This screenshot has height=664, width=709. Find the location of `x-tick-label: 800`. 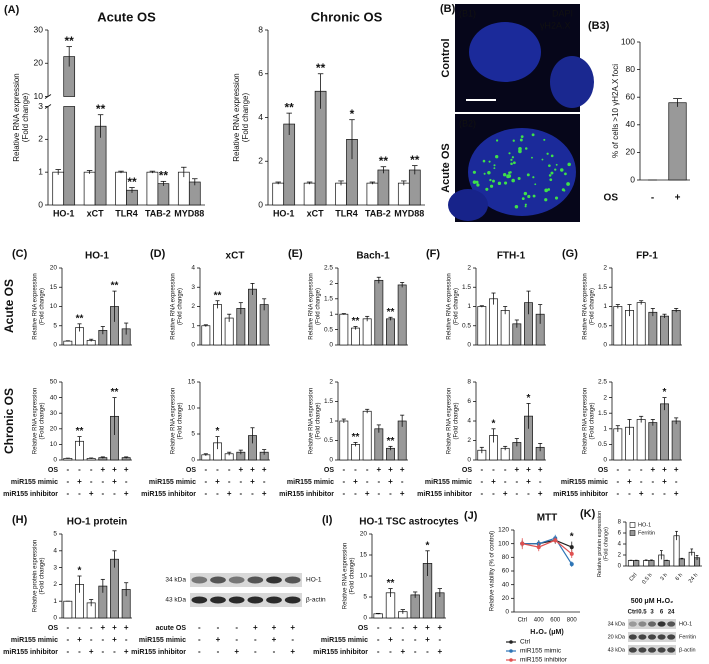

x-tick-label: 800 is located at coordinates (572, 621).